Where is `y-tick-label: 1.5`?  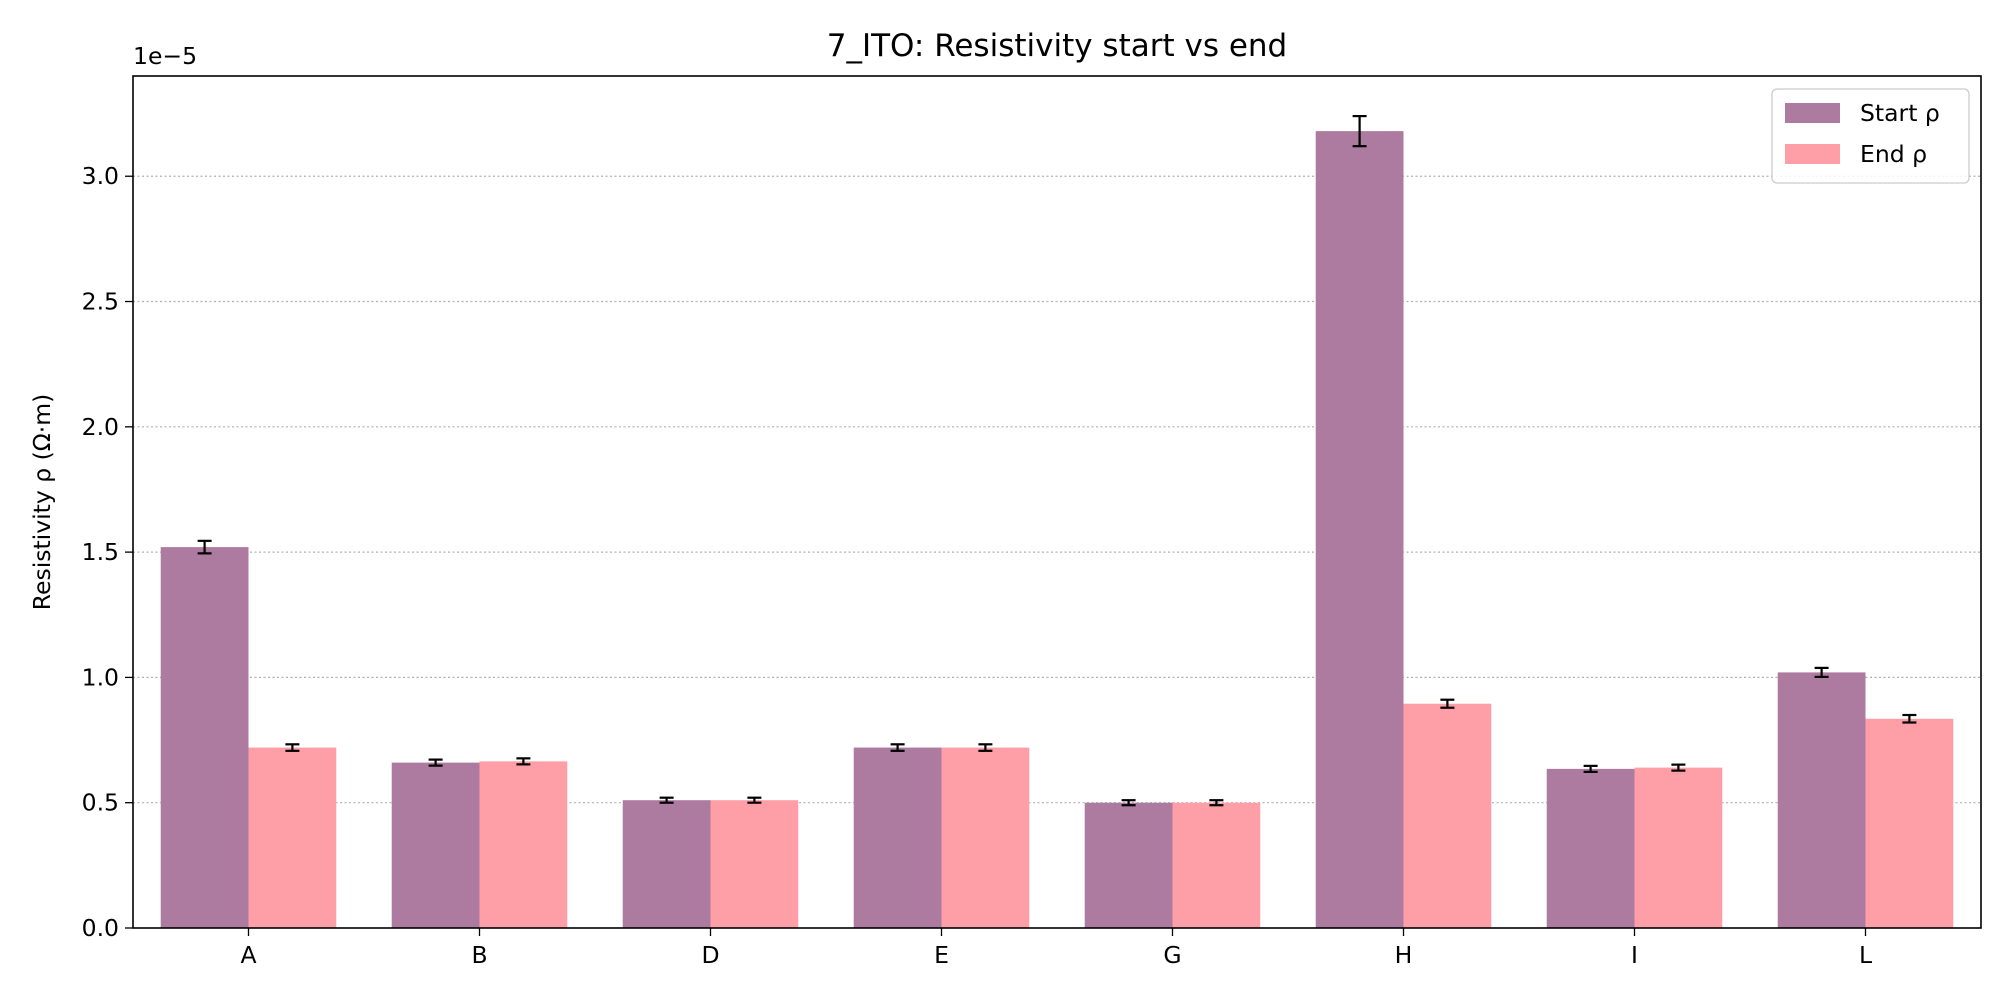
y-tick-label: 1.5 is located at coordinates (100, 552).